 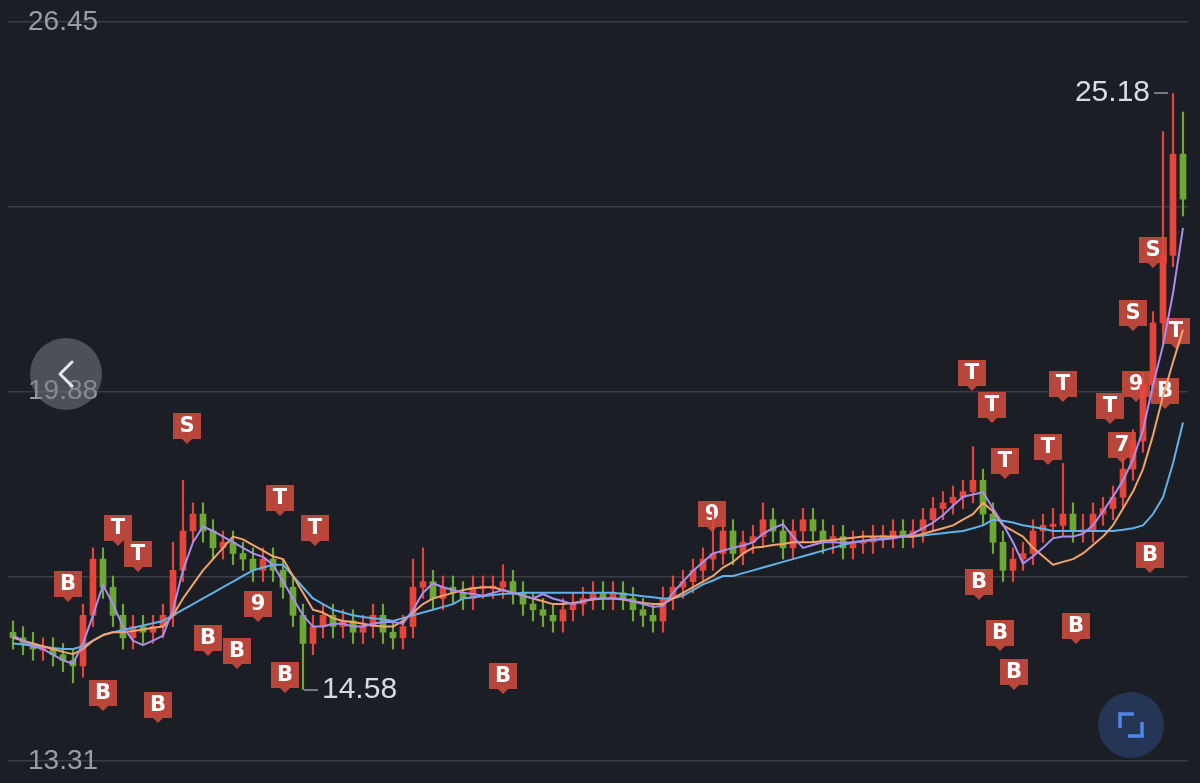 What do you see at coordinates (1112, 91) in the screenshot?
I see `annotation: 25.18` at bounding box center [1112, 91].